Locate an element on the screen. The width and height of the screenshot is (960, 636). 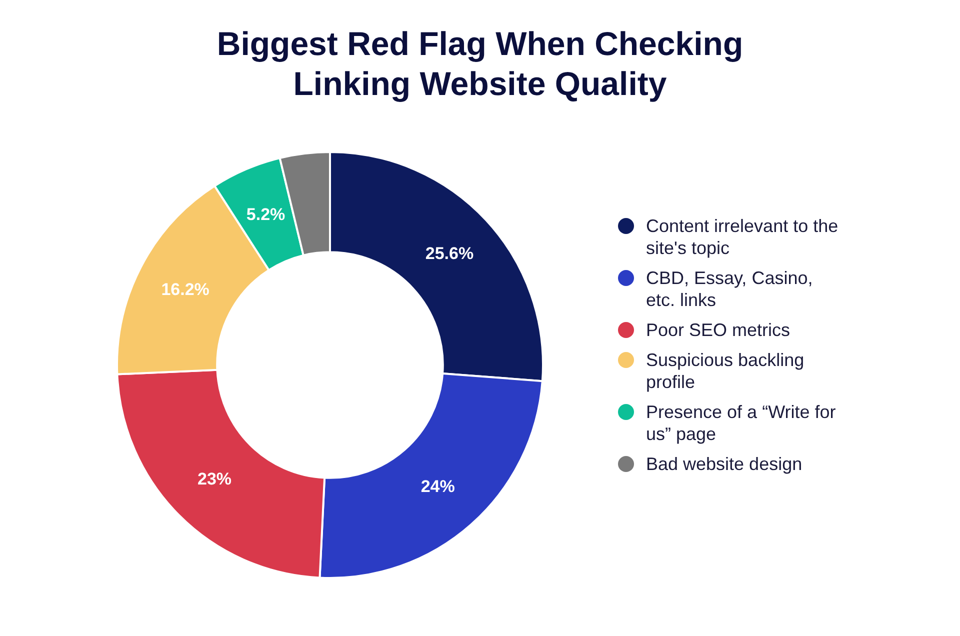
data-label: 25.6% is located at coordinates (449, 253).